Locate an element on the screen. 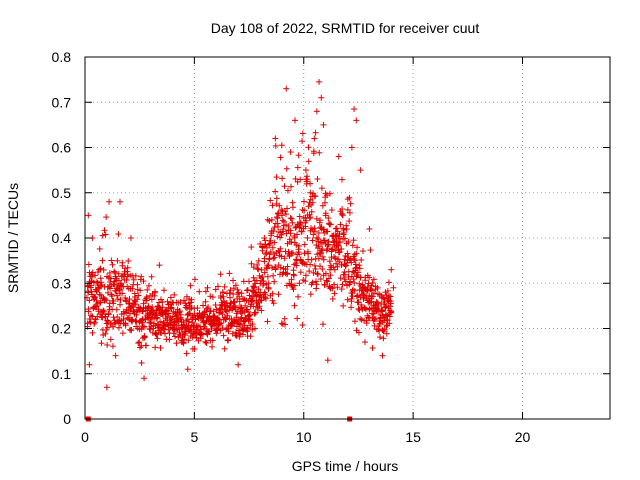 The image size is (640, 480). y-tick-label: 0 is located at coordinates (67, 419).